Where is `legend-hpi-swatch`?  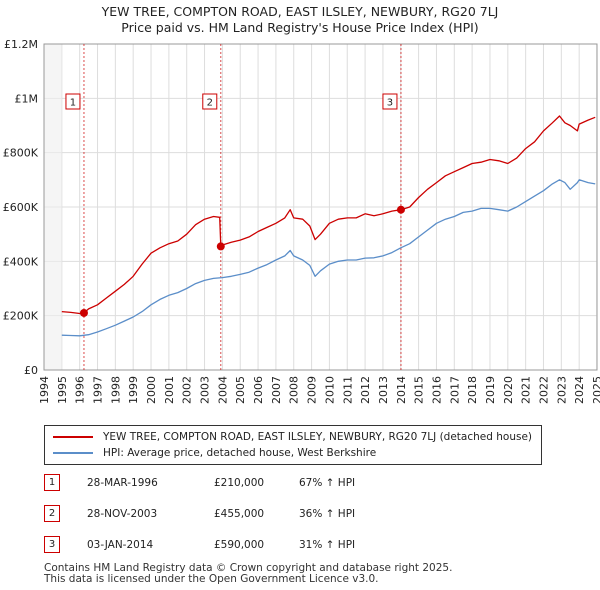
legend-hpi-swatch is located at coordinates (73, 453).